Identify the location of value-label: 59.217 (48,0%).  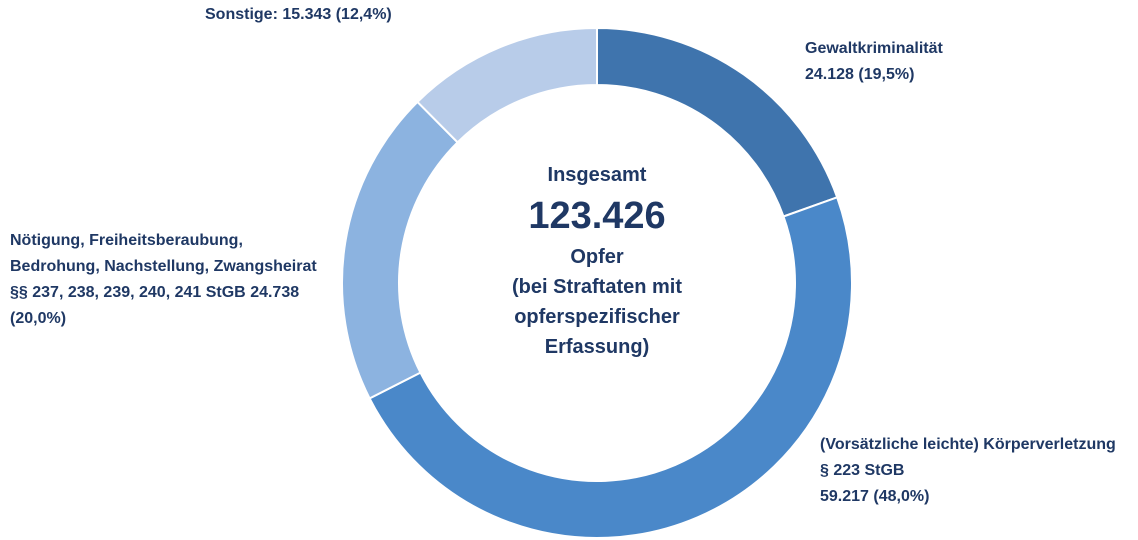
(875, 496).